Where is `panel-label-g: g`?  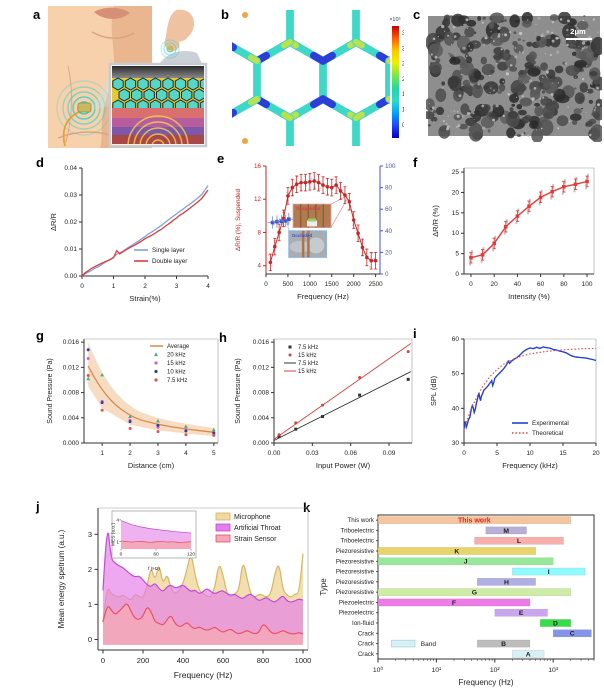 panel-label-g: g is located at coordinates (40, 335).